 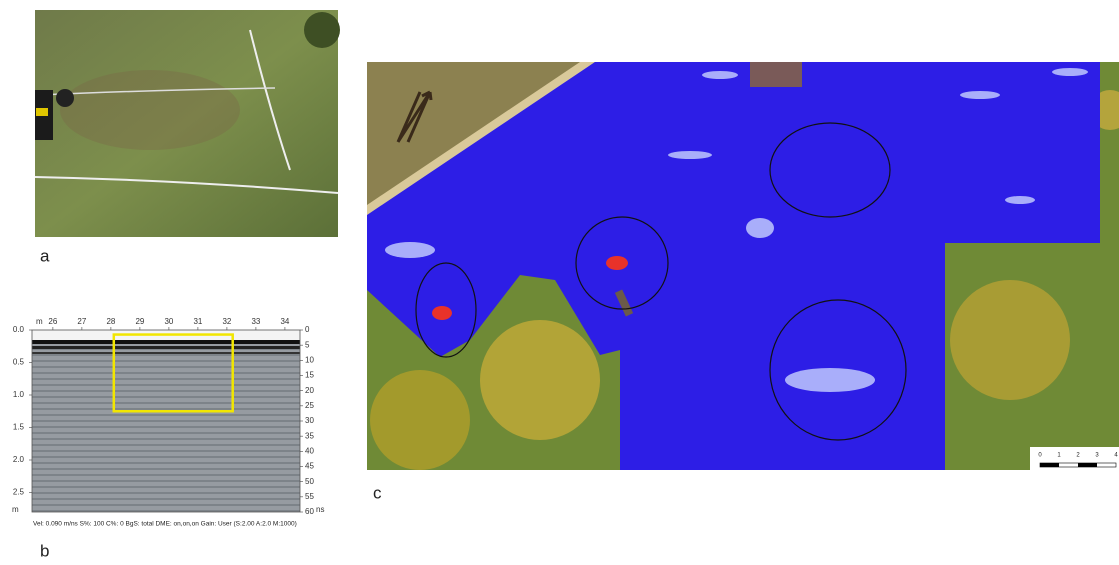 I want to click on y2-tick-label: 40, so click(x=309, y=450).